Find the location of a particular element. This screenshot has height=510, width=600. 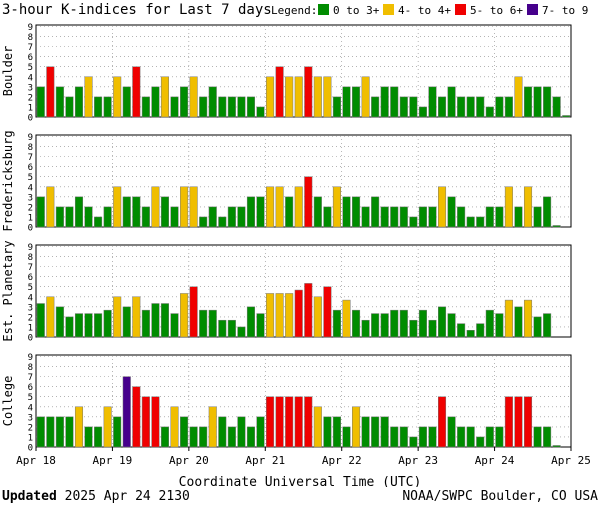

y-tick-label: 5 is located at coordinates (30, 178).